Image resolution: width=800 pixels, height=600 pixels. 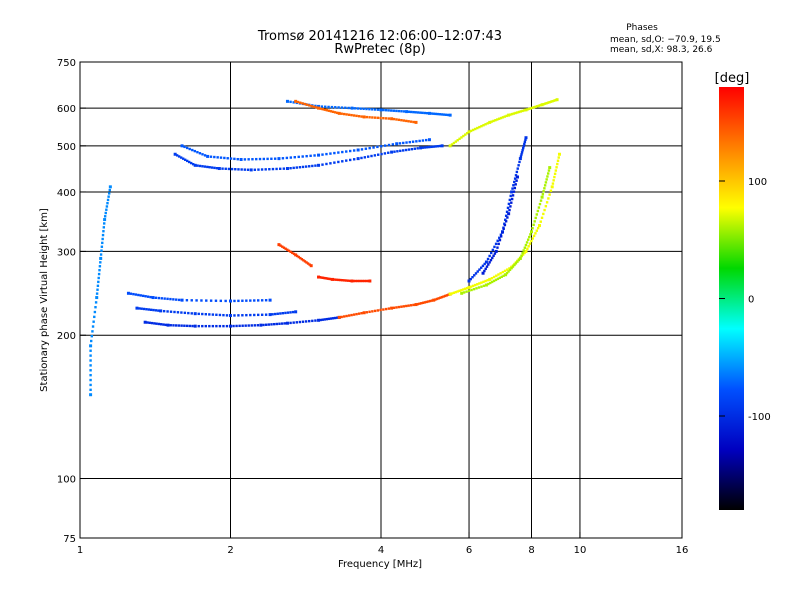 I want to click on x-tick-label: 16, so click(x=682, y=550).